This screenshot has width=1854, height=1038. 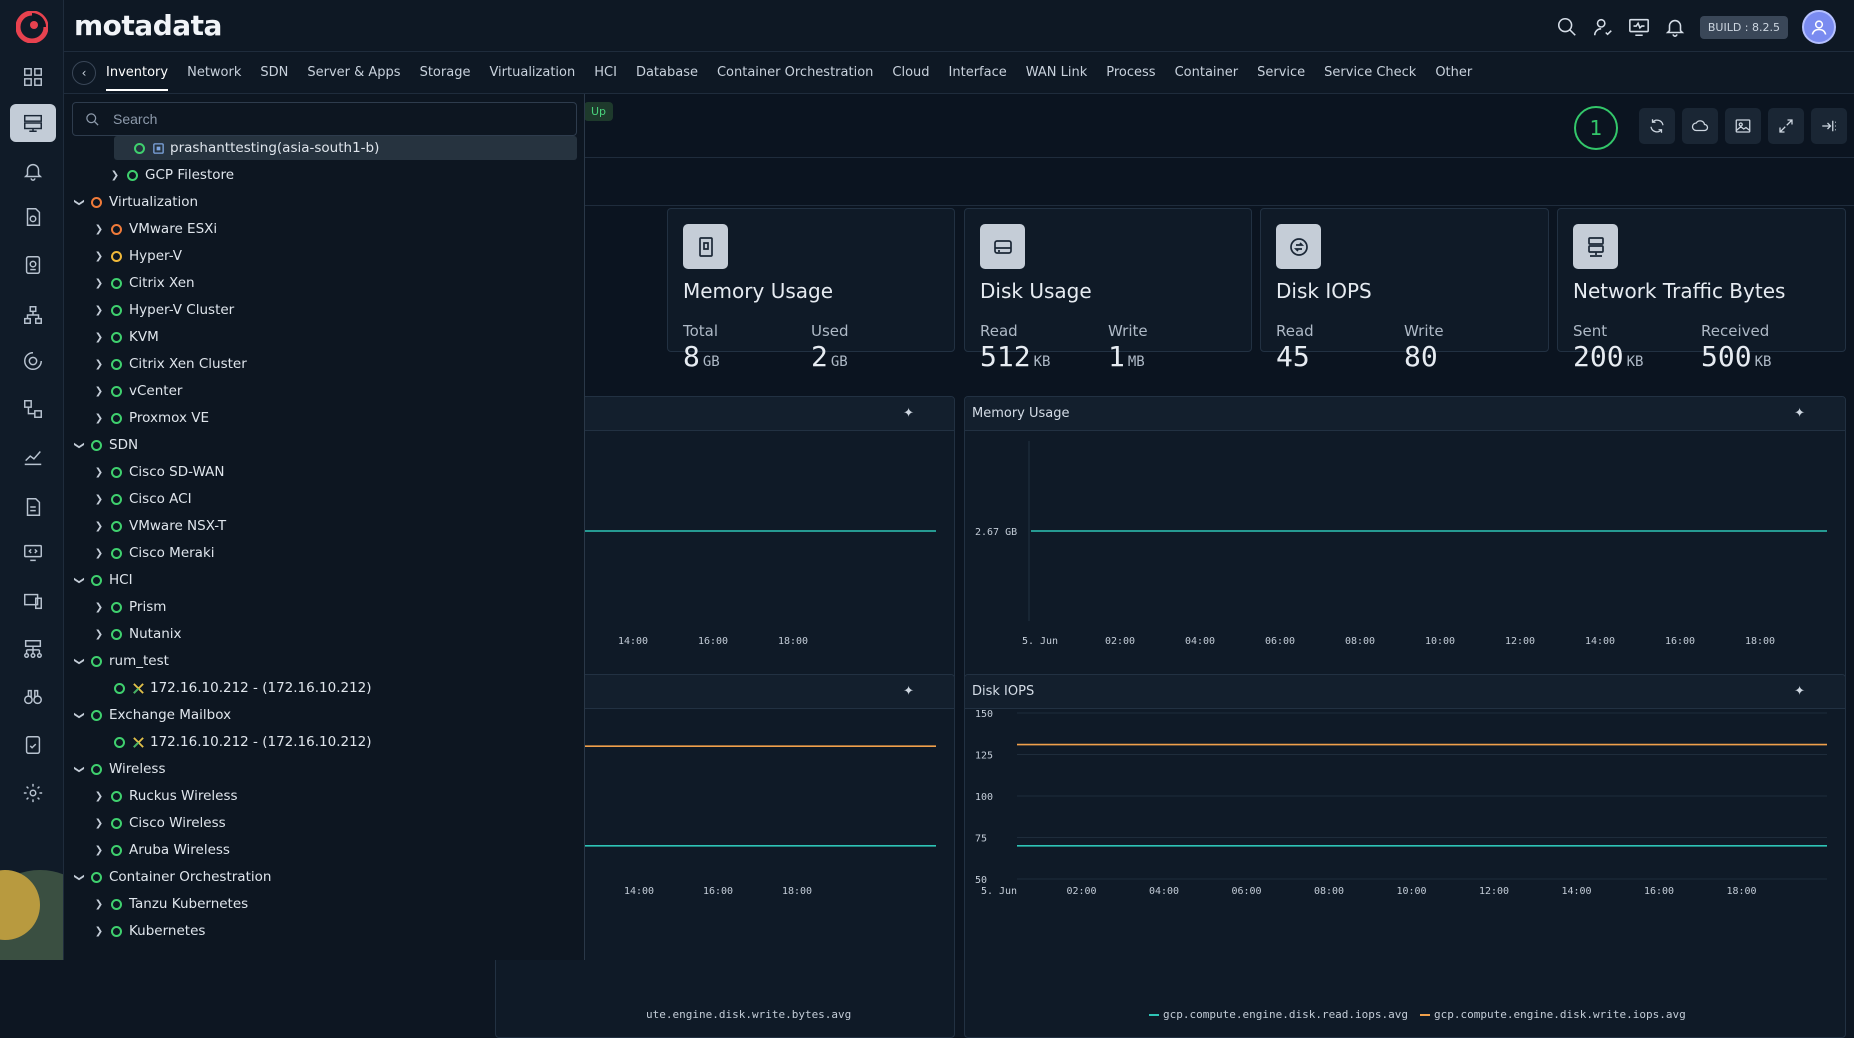 I want to click on tab-wan-link: WAN Link, so click(x=1057, y=73).